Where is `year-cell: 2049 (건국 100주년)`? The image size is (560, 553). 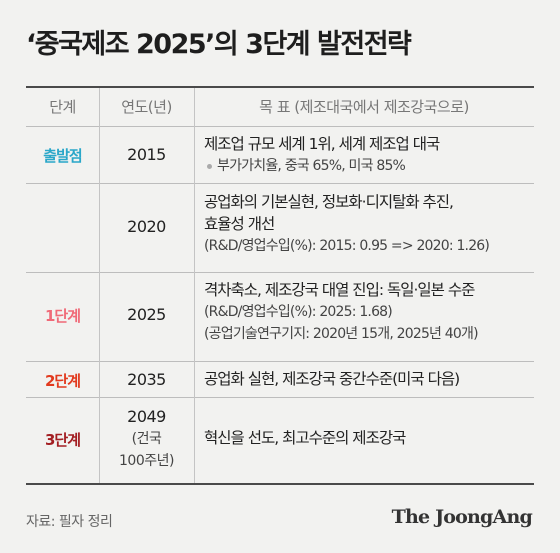 year-cell: 2049 (건국 100주년) is located at coordinates (146, 438).